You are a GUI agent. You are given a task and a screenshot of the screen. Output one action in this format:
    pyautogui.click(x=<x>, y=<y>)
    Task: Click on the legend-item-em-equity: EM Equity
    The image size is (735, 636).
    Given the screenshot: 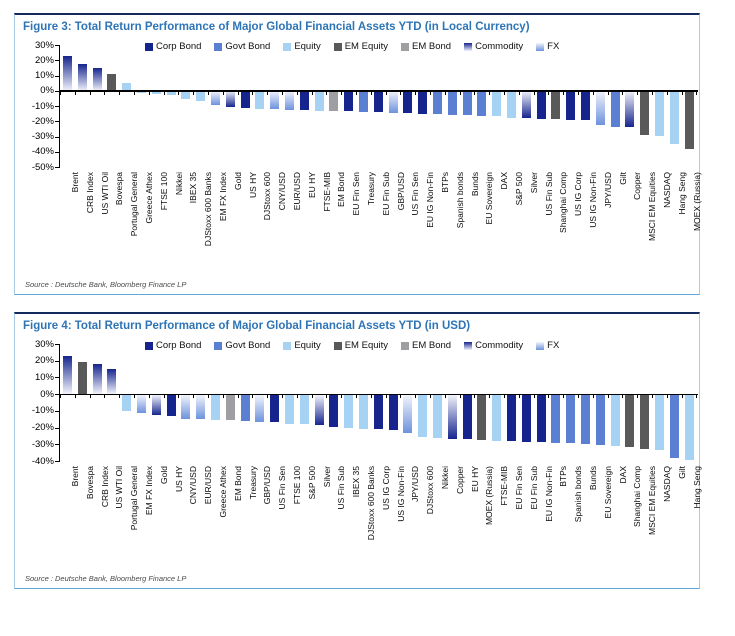 What is the action you would take?
    pyautogui.click(x=361, y=345)
    